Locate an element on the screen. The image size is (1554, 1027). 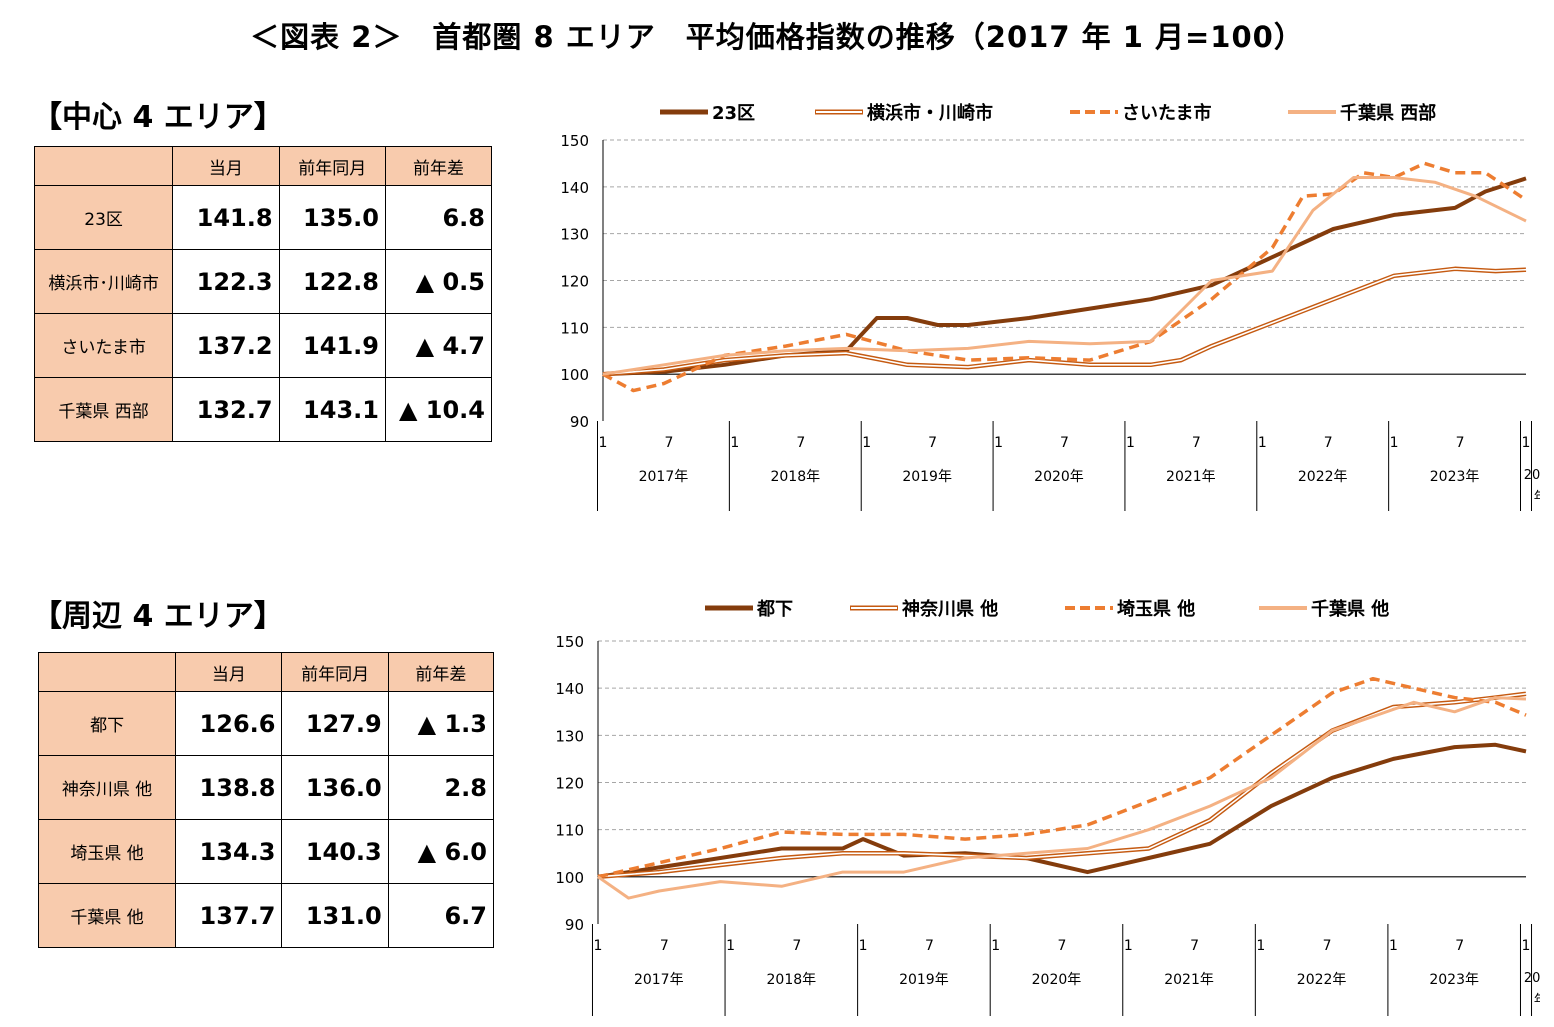
legend-label: 23区 is located at coordinates (733, 113).